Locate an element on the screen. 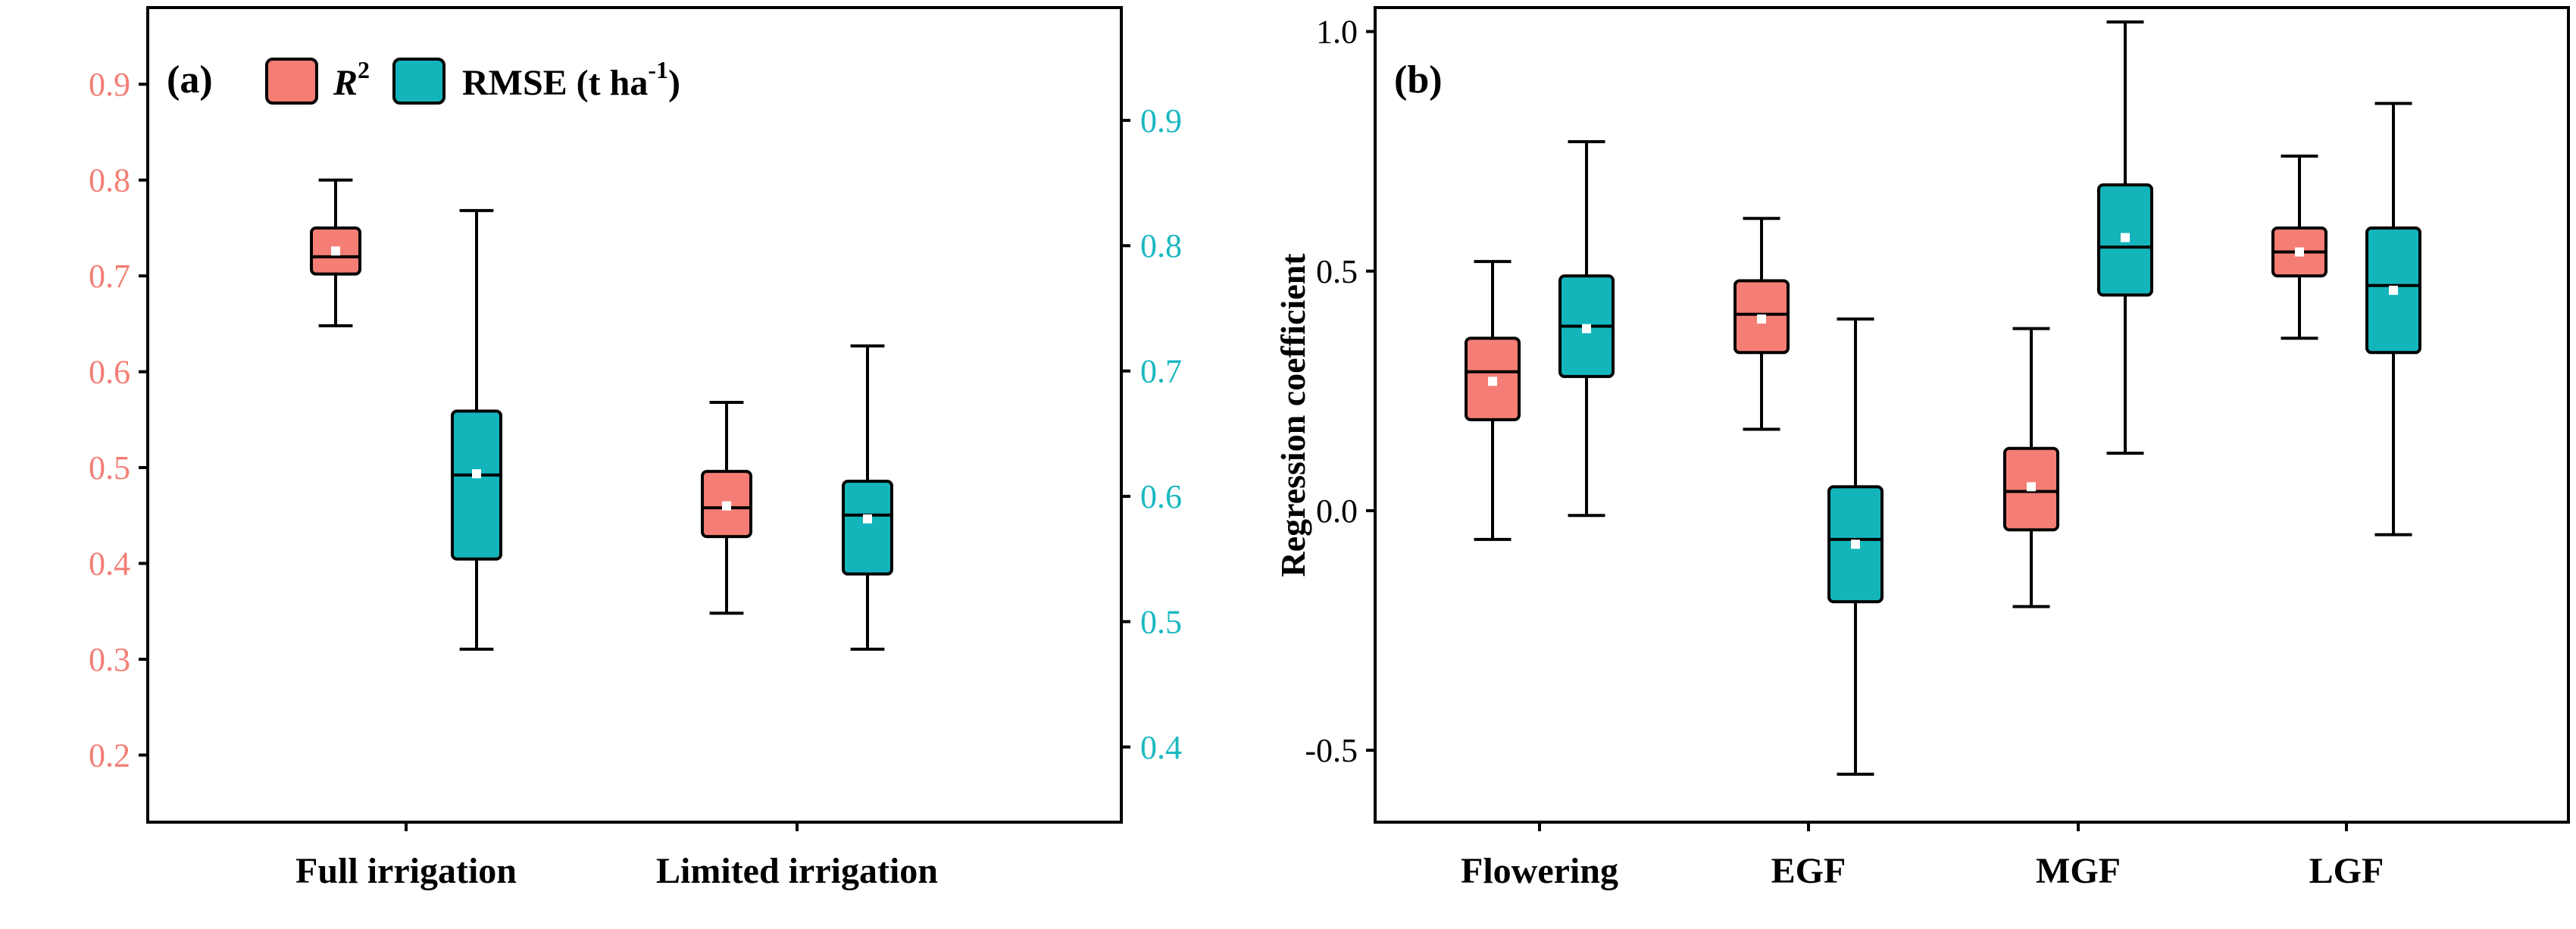  category-label: EGF is located at coordinates (1809, 871).